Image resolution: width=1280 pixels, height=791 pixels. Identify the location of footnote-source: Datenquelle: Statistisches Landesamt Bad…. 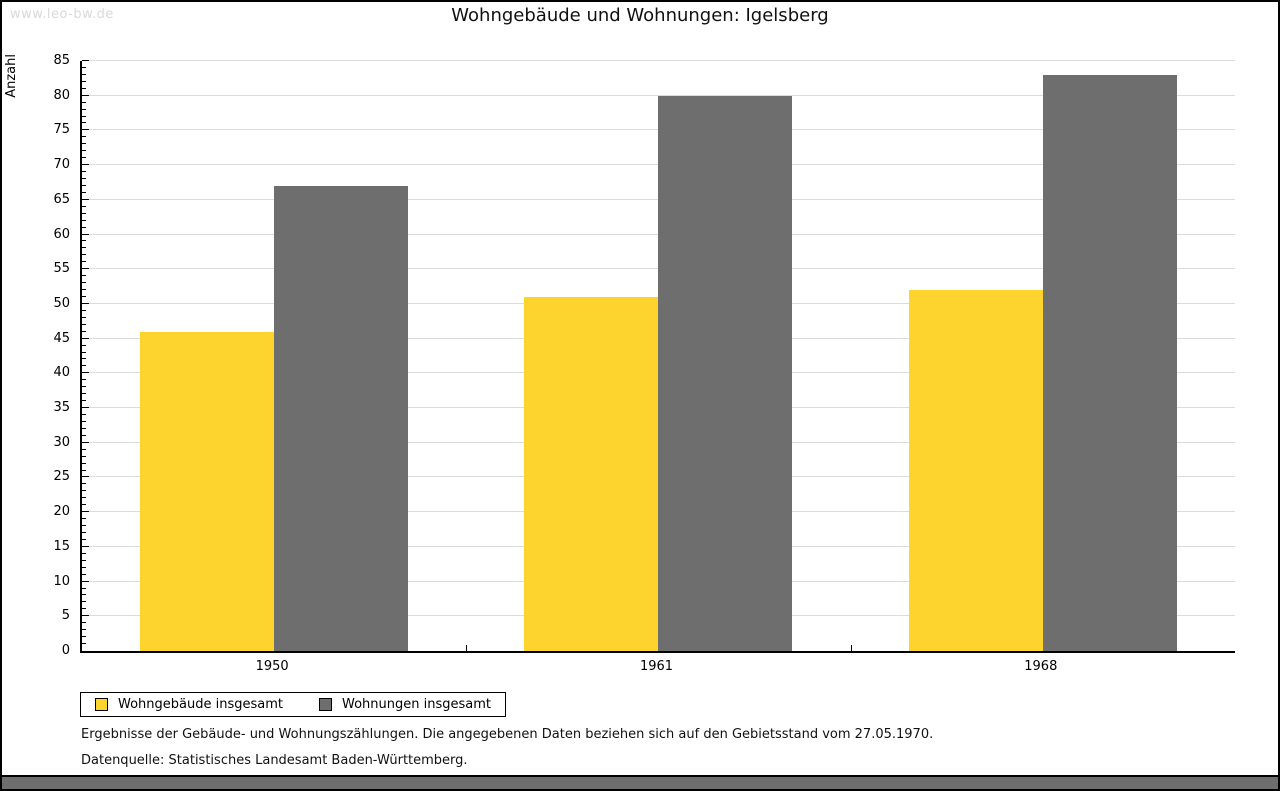
(274, 760).